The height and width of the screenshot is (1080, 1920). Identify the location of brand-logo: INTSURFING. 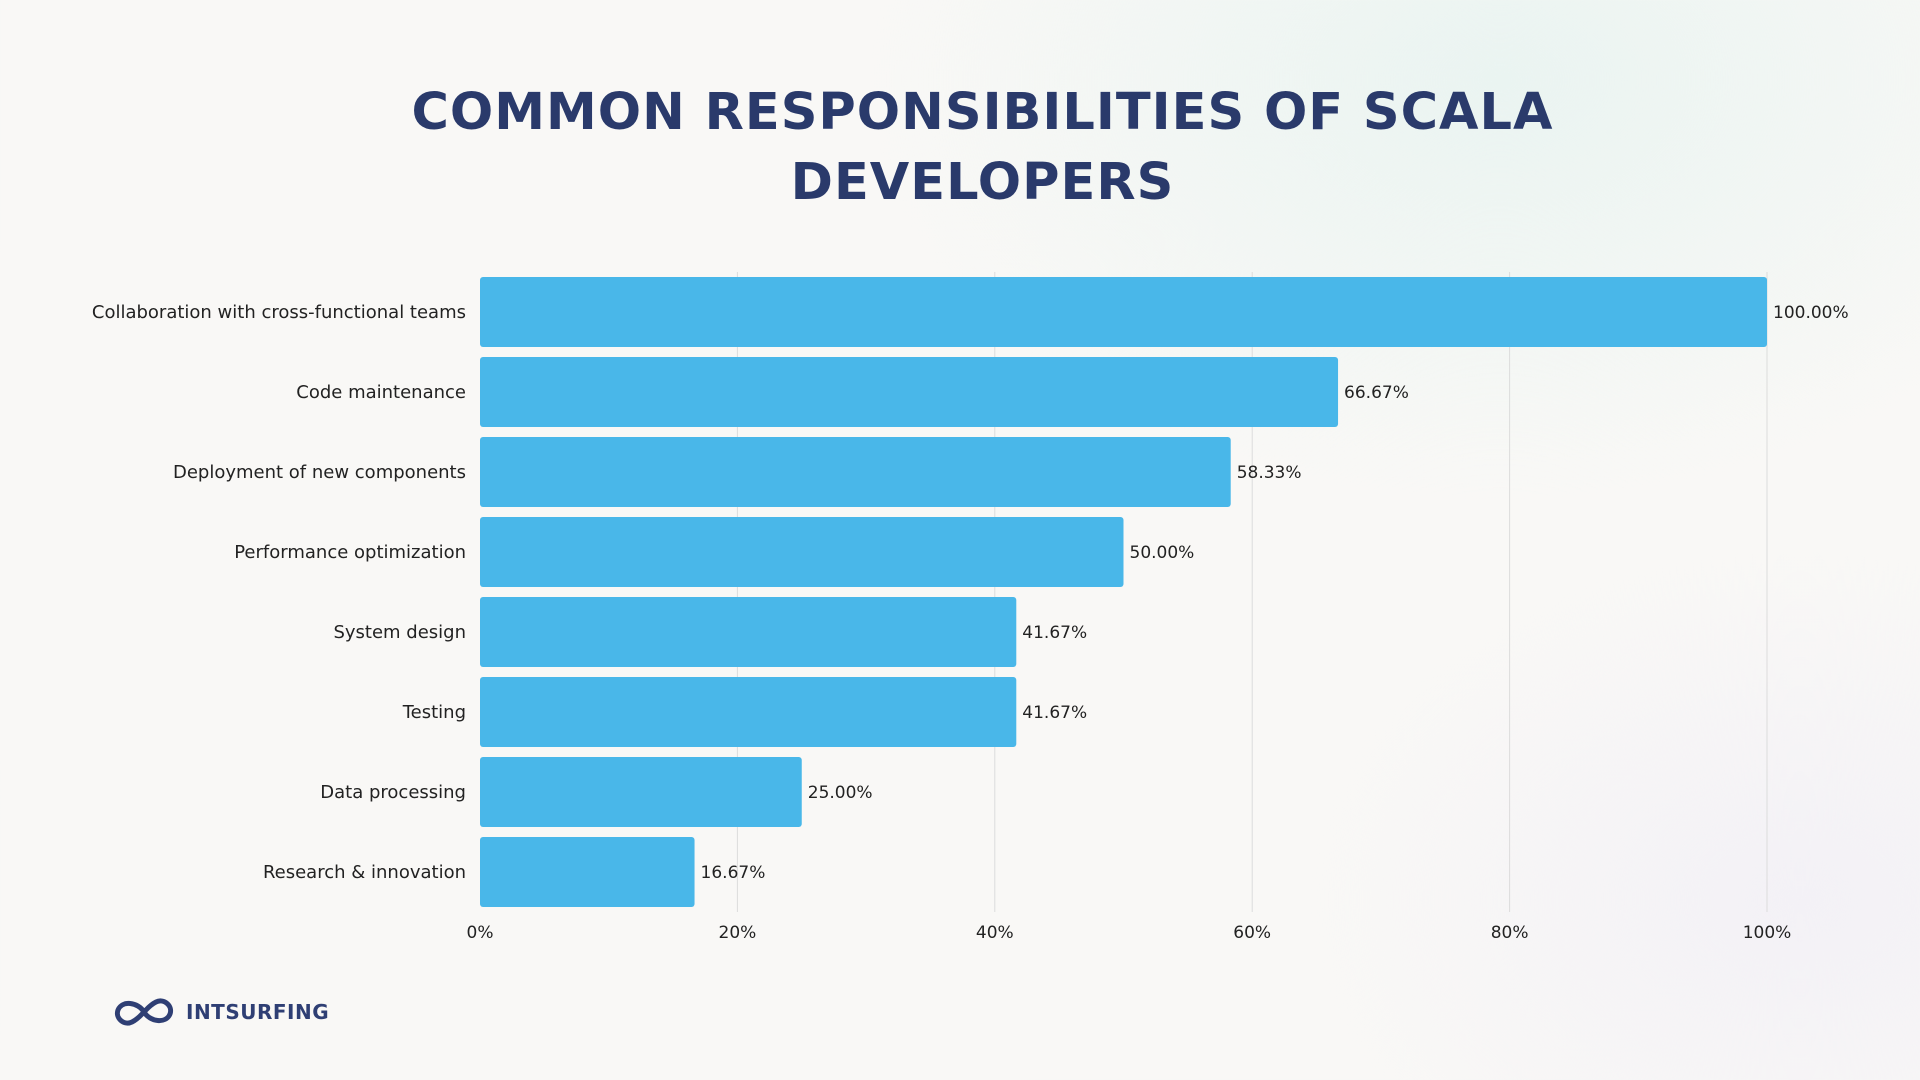
(220, 1012).